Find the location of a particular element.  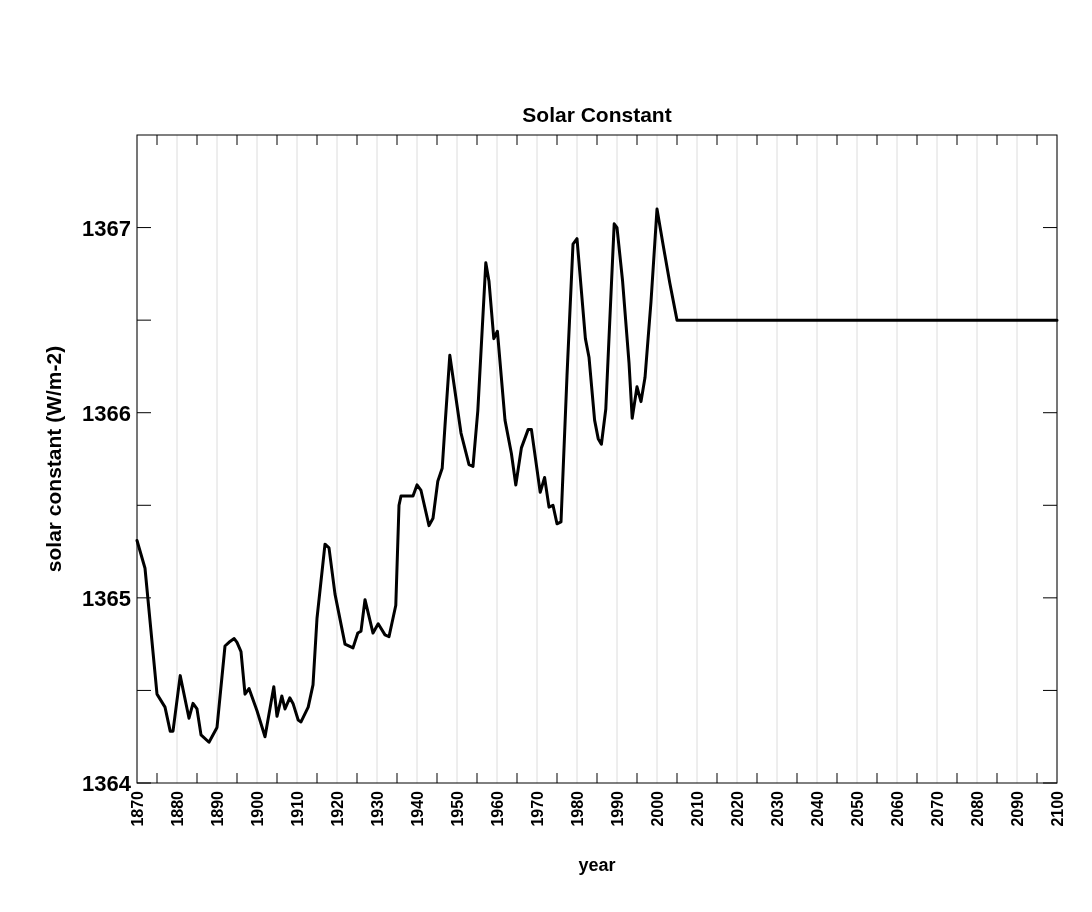

x-axis-title: year is located at coordinates (597, 865).